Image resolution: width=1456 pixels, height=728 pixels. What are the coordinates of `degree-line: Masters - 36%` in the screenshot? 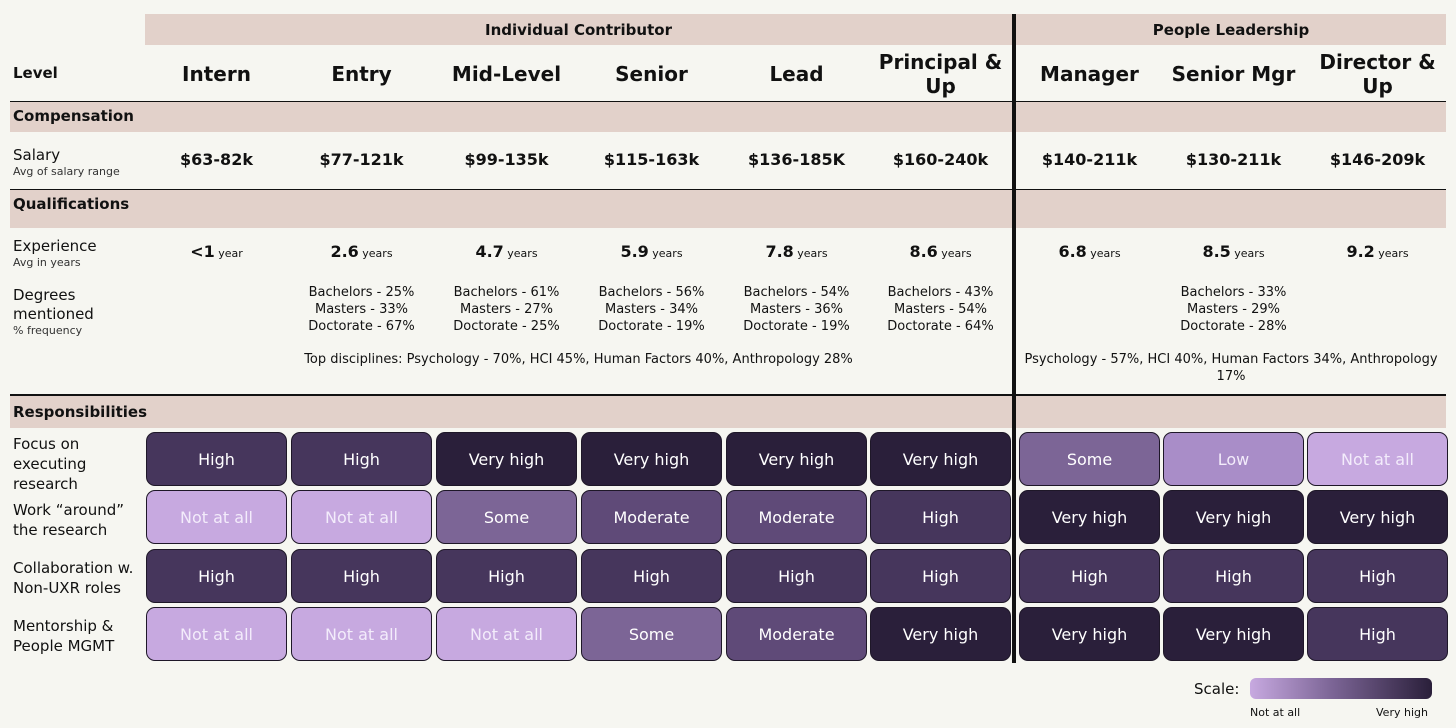 It's located at (796, 309).